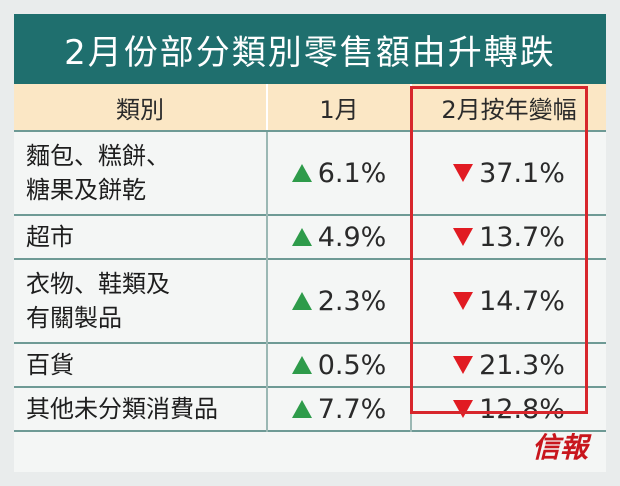 The width and height of the screenshot is (620, 486). I want to click on jan-value-text: 0.5%, so click(352, 365).